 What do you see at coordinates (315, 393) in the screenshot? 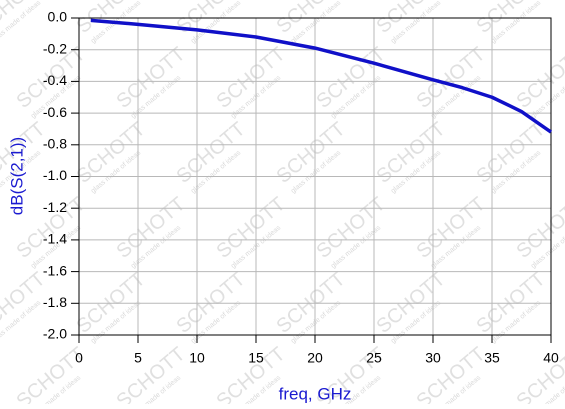
I see `x-axis-label: freq, GHz` at bounding box center [315, 393].